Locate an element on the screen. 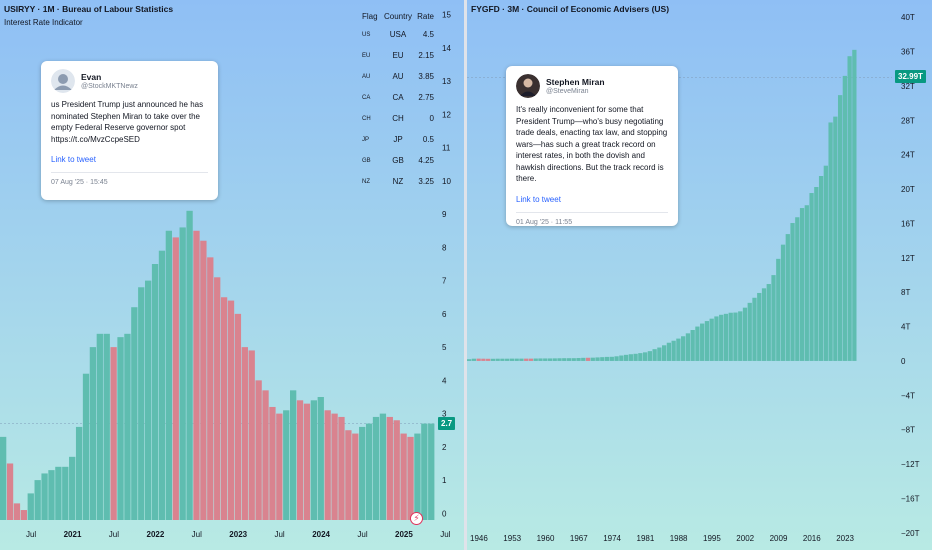  tweet-link: Link to tweet is located at coordinates (73, 159).